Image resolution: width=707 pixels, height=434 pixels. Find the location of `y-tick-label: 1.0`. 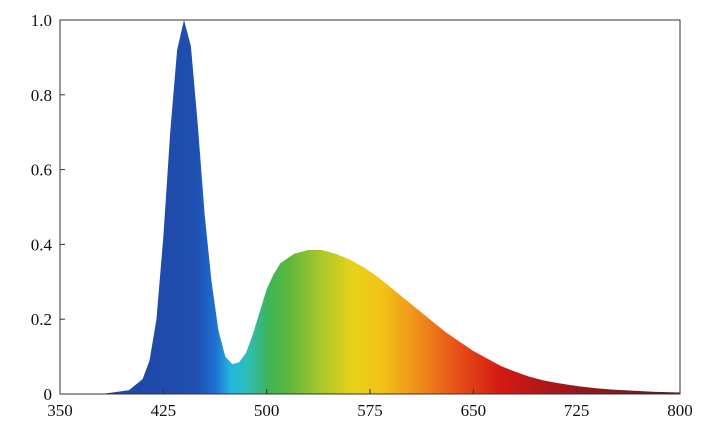

y-tick-label: 1.0 is located at coordinates (41, 20).